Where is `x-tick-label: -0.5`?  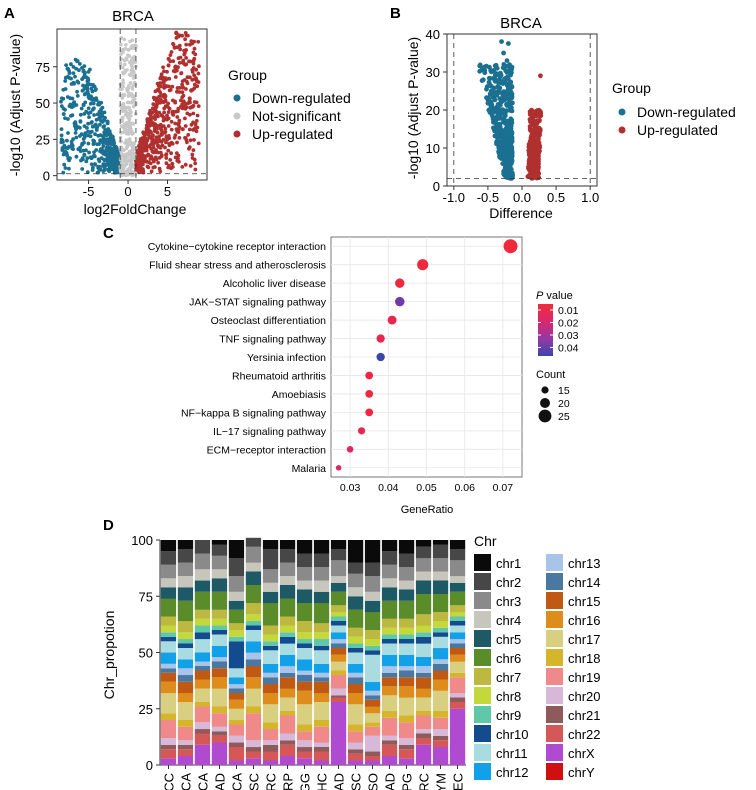
x-tick-label: -0.5 is located at coordinates (488, 197).